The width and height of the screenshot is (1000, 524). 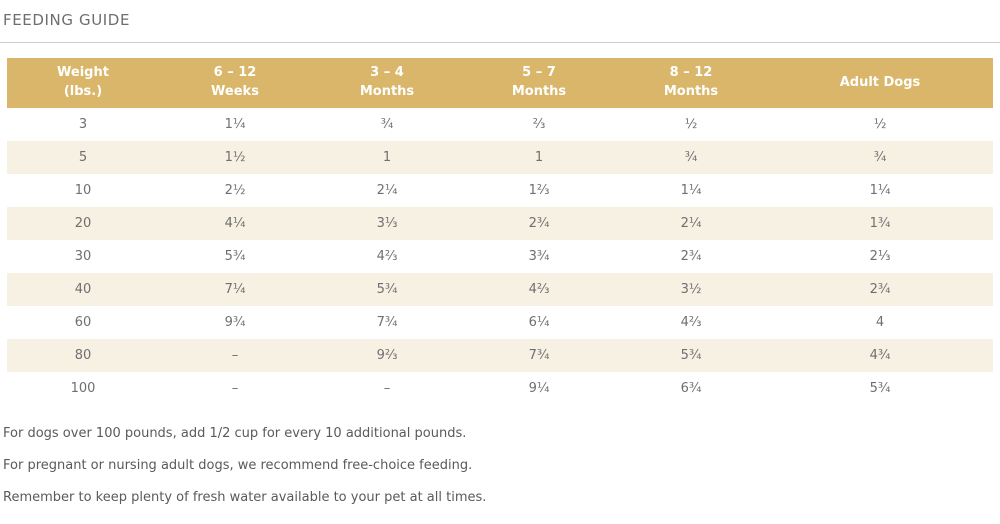 What do you see at coordinates (539, 388) in the screenshot?
I see `table-cell: 9¼` at bounding box center [539, 388].